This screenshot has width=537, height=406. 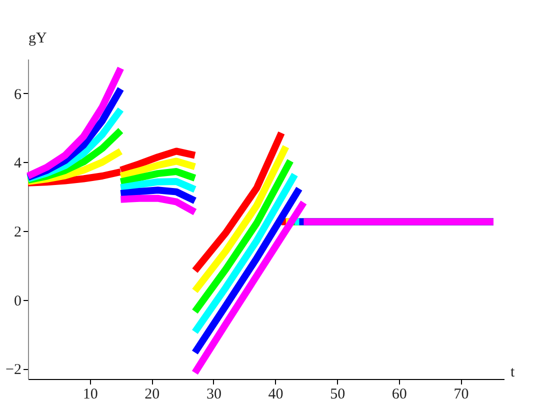 What do you see at coordinates (214, 394) in the screenshot?
I see `x-tick-label: 30` at bounding box center [214, 394].